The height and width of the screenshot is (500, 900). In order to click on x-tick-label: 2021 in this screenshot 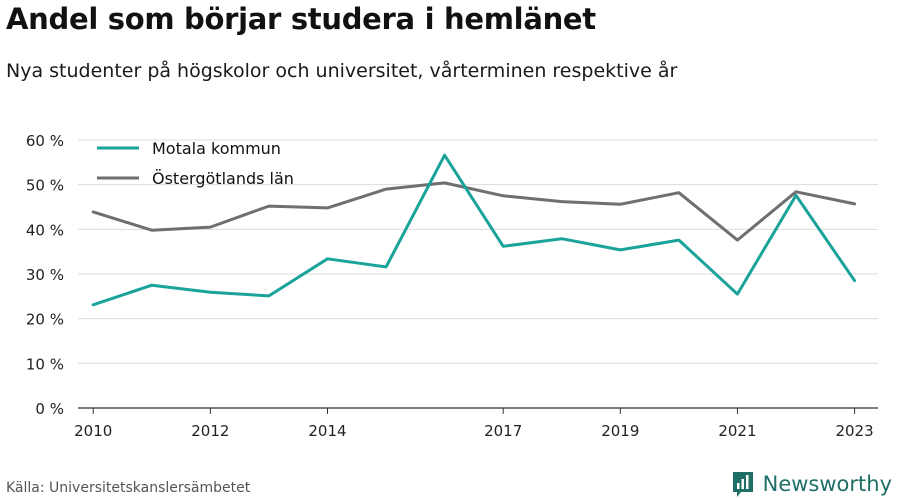, I will do `click(737, 431)`.